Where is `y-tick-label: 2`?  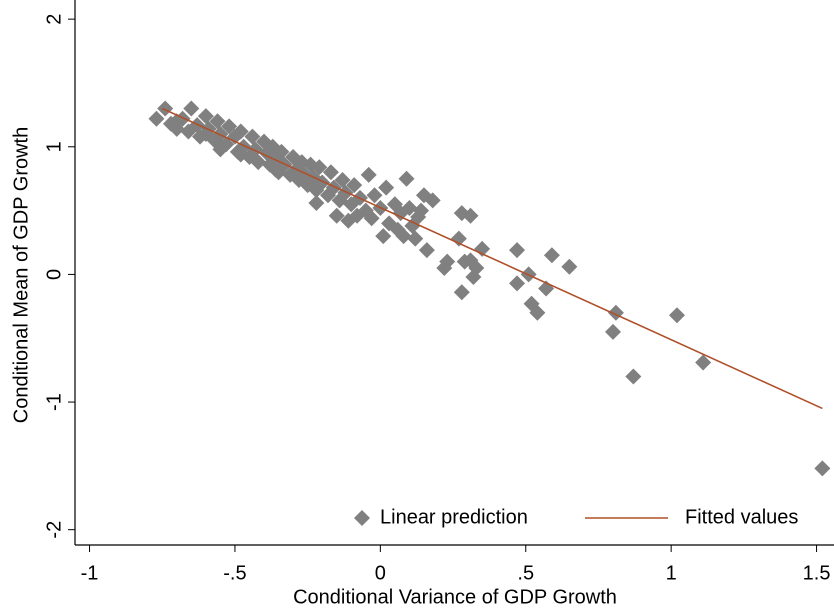
y-tick-label: 2 is located at coordinates (54, 19).